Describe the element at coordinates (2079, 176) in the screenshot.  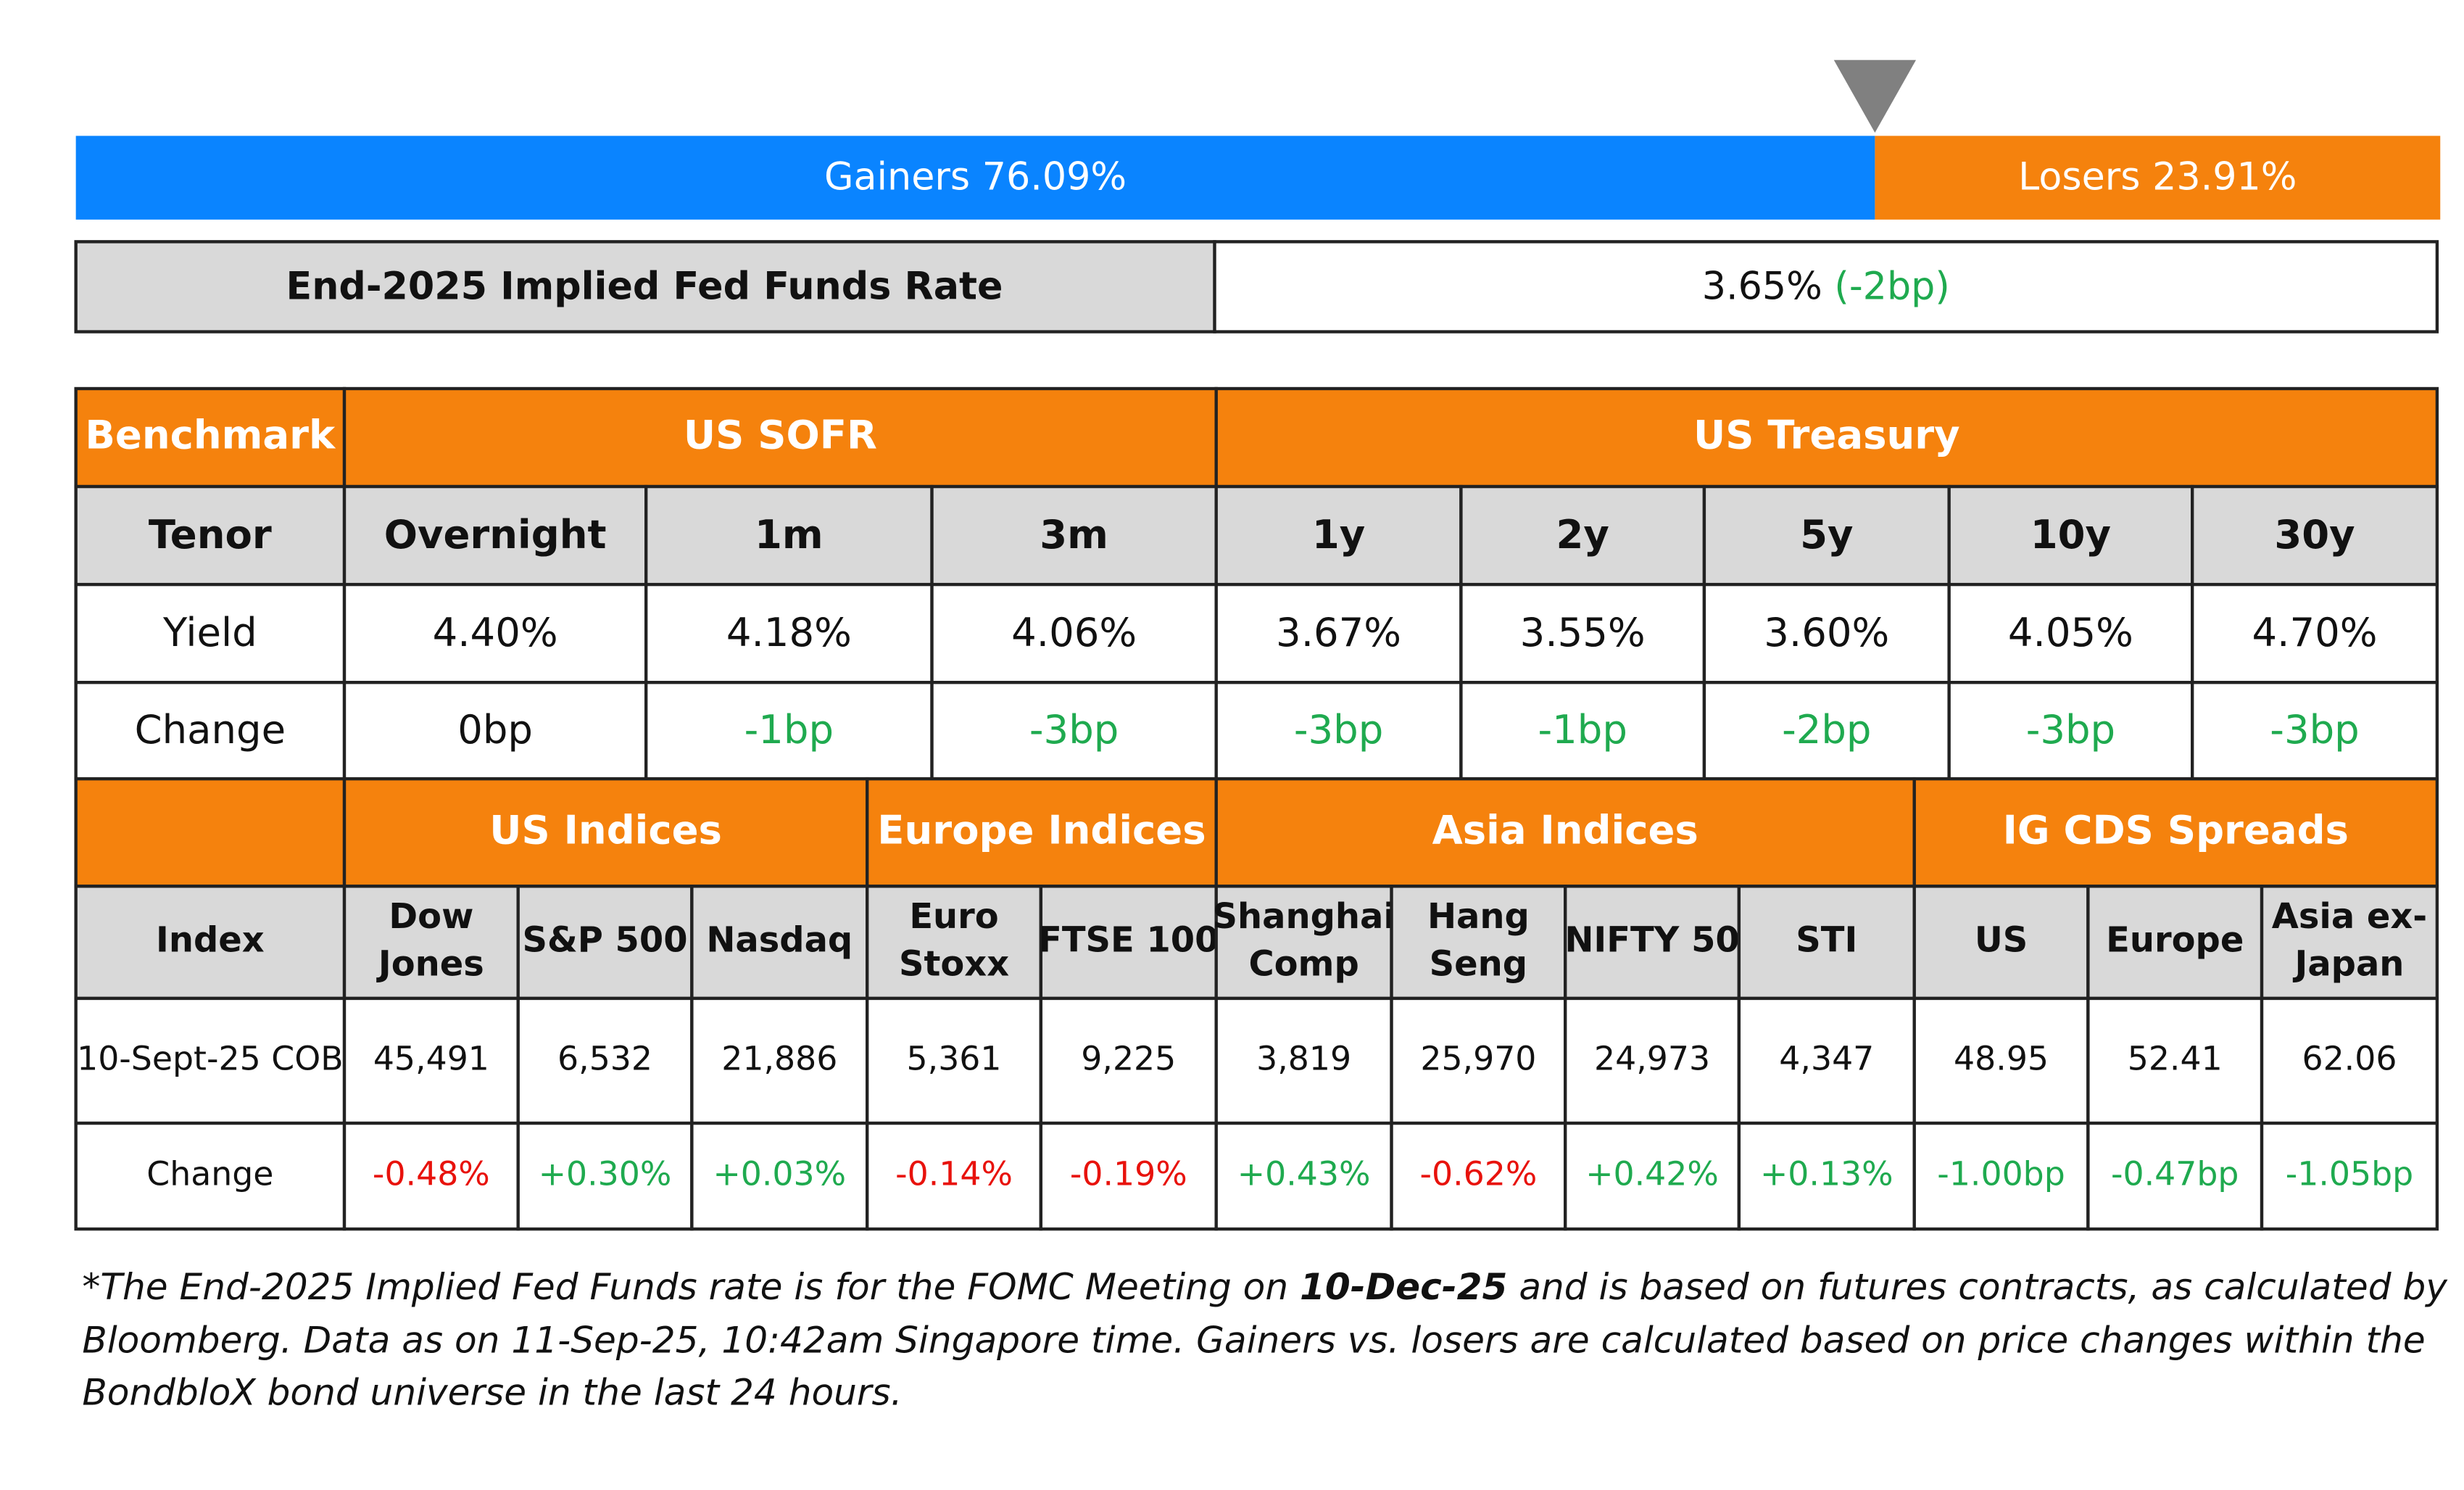
I see `label: Losers` at that location.